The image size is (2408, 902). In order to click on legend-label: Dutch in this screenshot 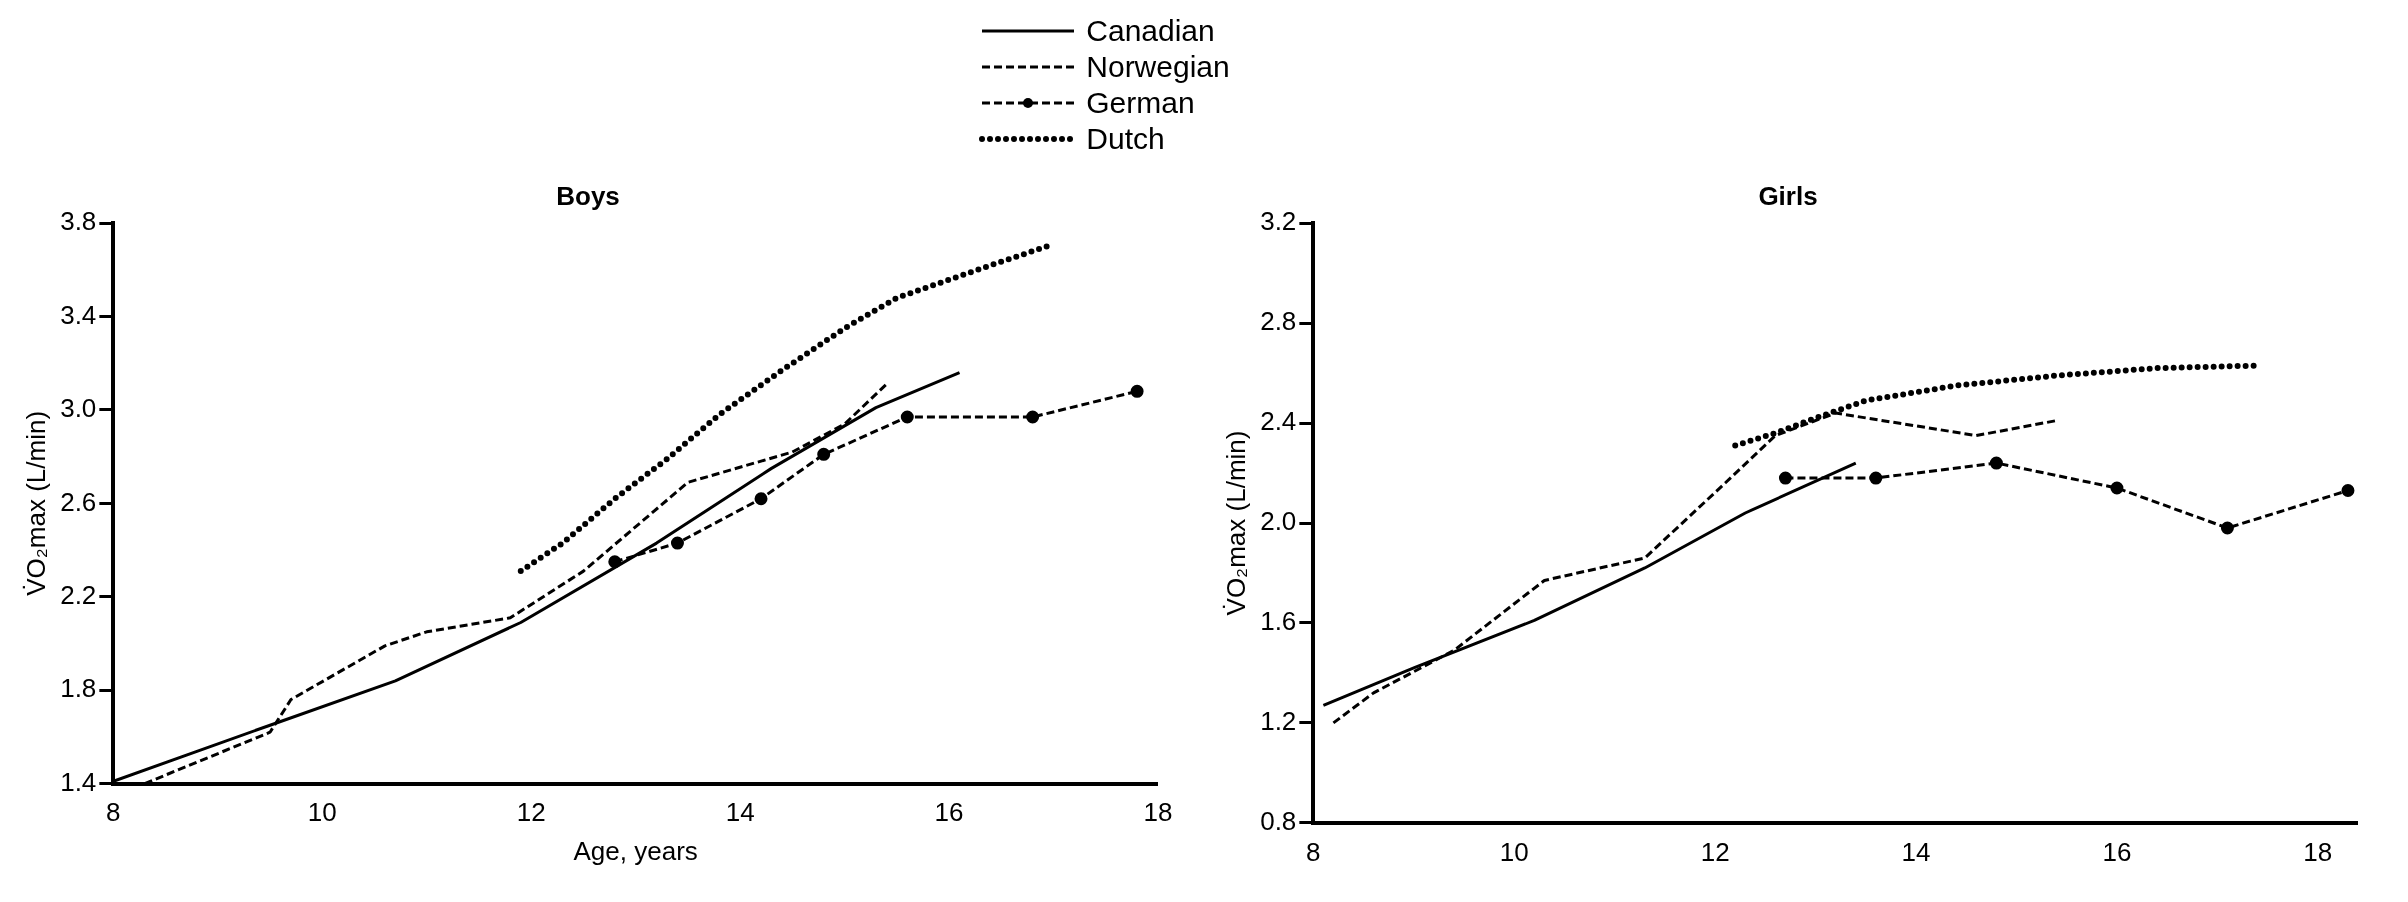, I will do `click(1125, 139)`.